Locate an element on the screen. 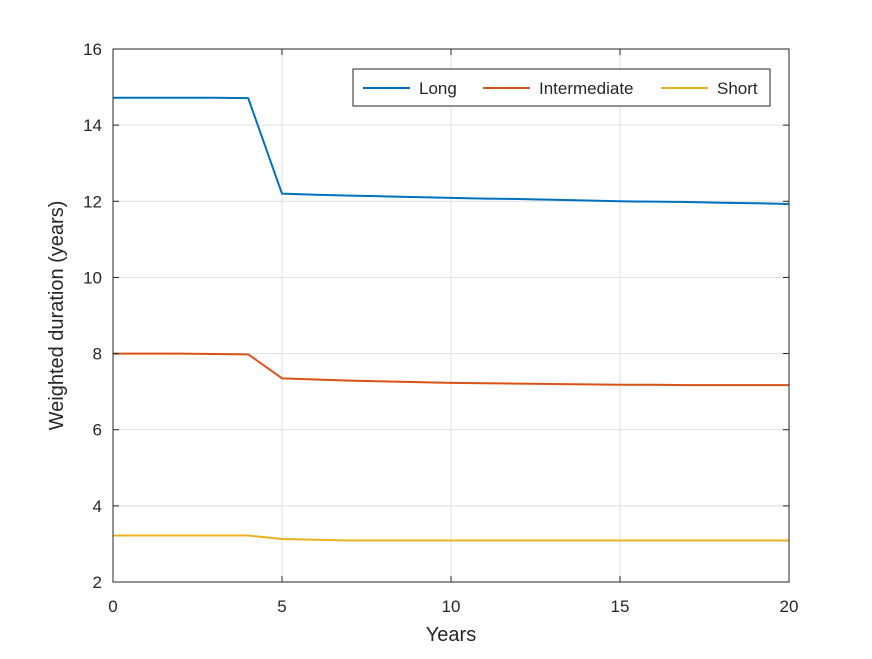  y-tick-label: 4 is located at coordinates (97, 506).